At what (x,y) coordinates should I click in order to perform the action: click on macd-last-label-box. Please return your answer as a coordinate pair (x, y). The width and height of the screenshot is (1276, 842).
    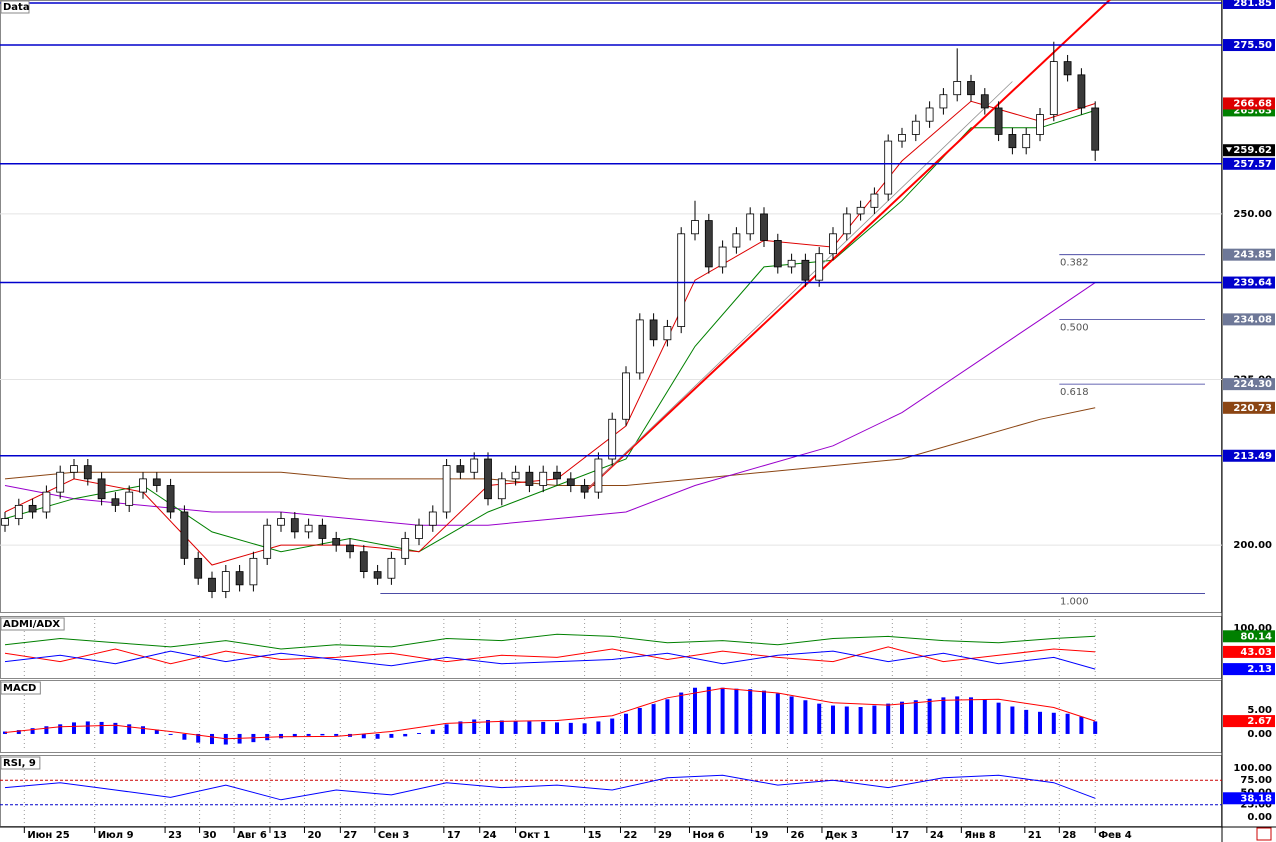
    Looking at the image, I should click on (1249, 721).